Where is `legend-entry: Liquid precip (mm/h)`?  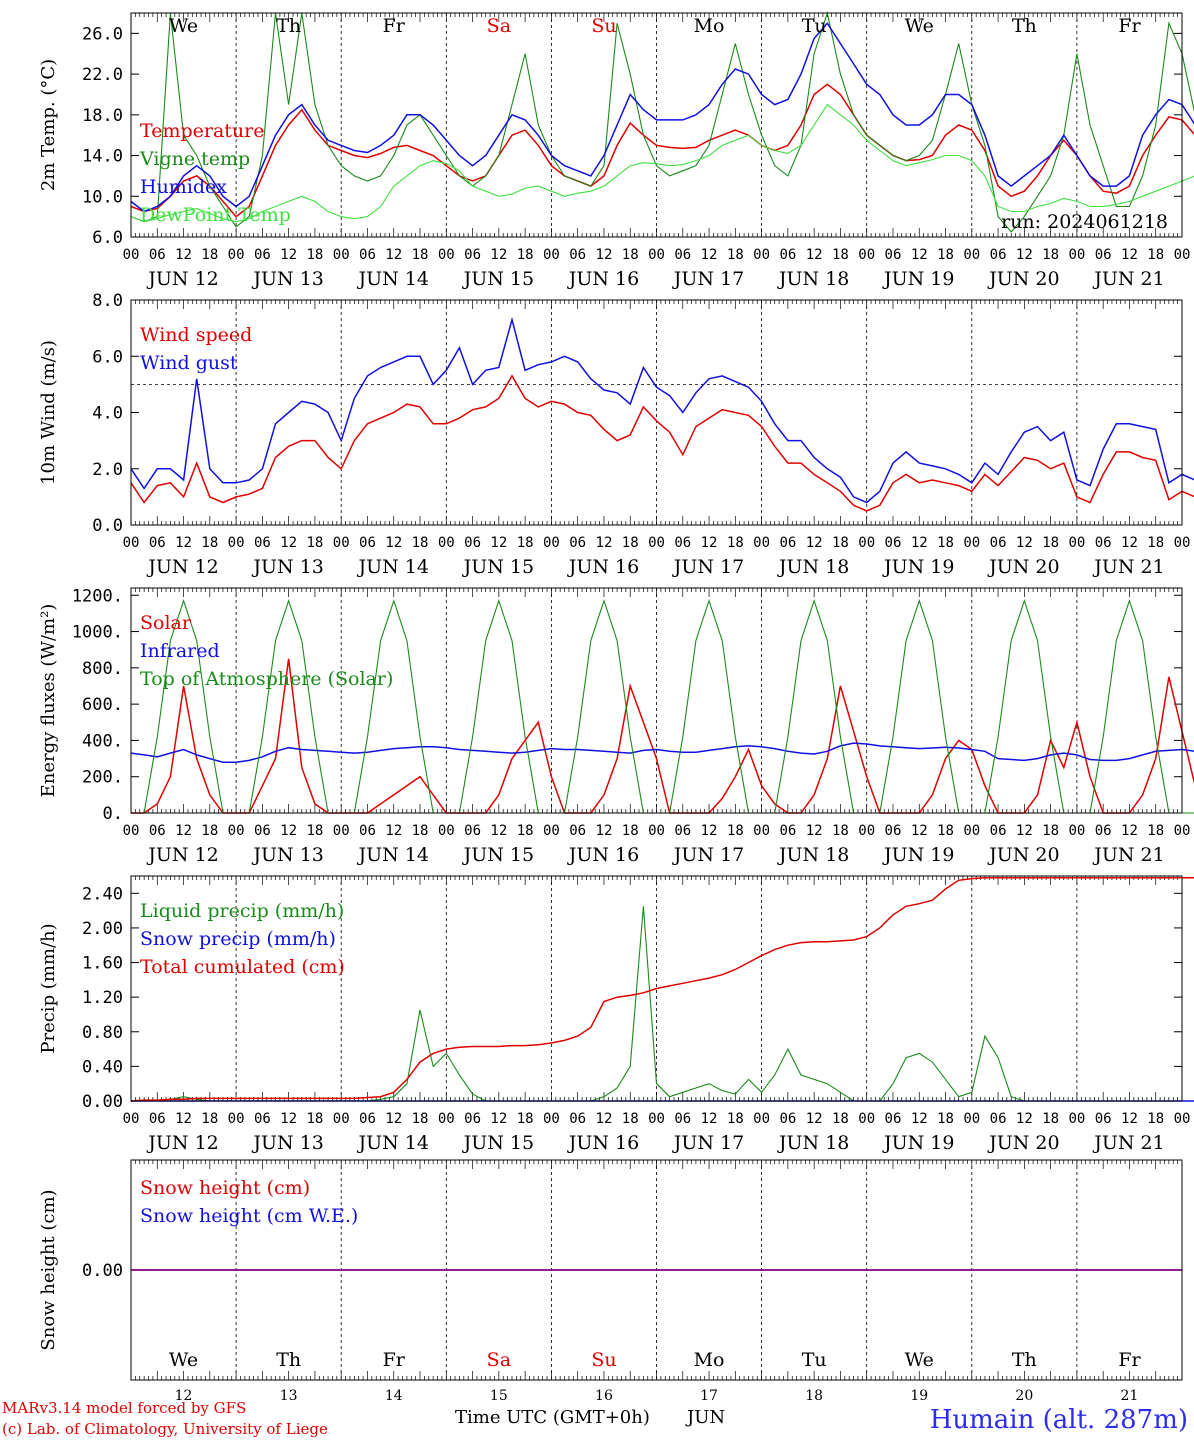
legend-entry: Liquid precip (mm/h) is located at coordinates (242, 911).